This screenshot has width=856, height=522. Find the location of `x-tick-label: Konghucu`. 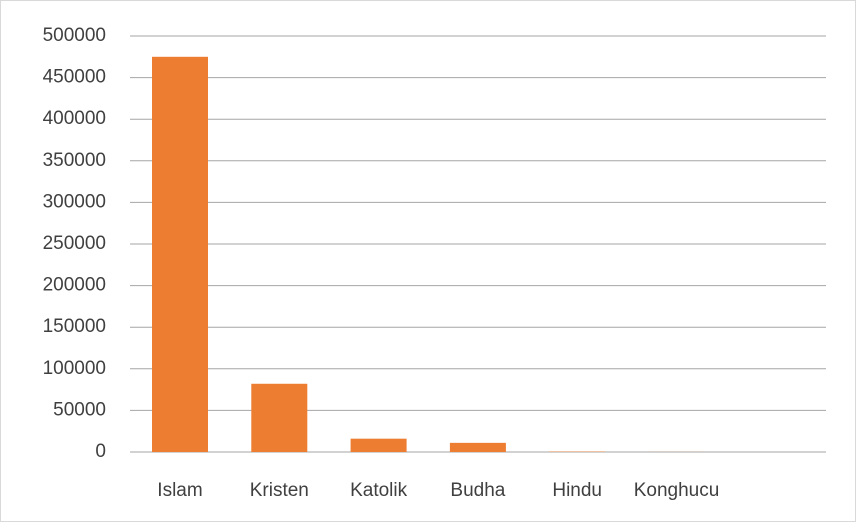

x-tick-label: Konghucu is located at coordinates (677, 490).